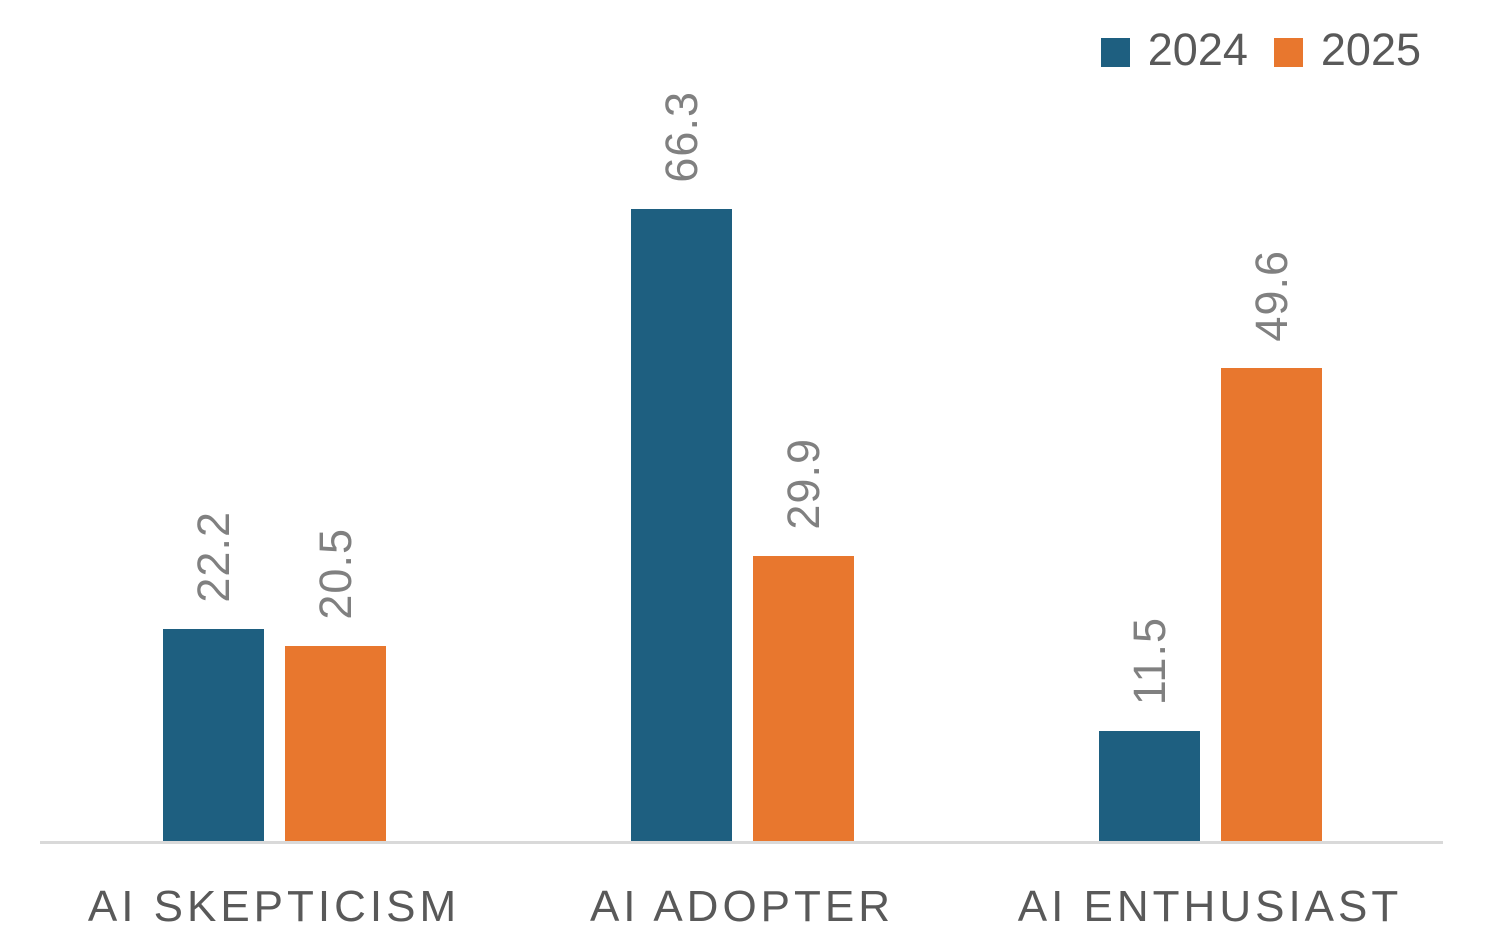 The height and width of the screenshot is (943, 1485). I want to click on bar-2024-ai-adopter, so click(681, 525).